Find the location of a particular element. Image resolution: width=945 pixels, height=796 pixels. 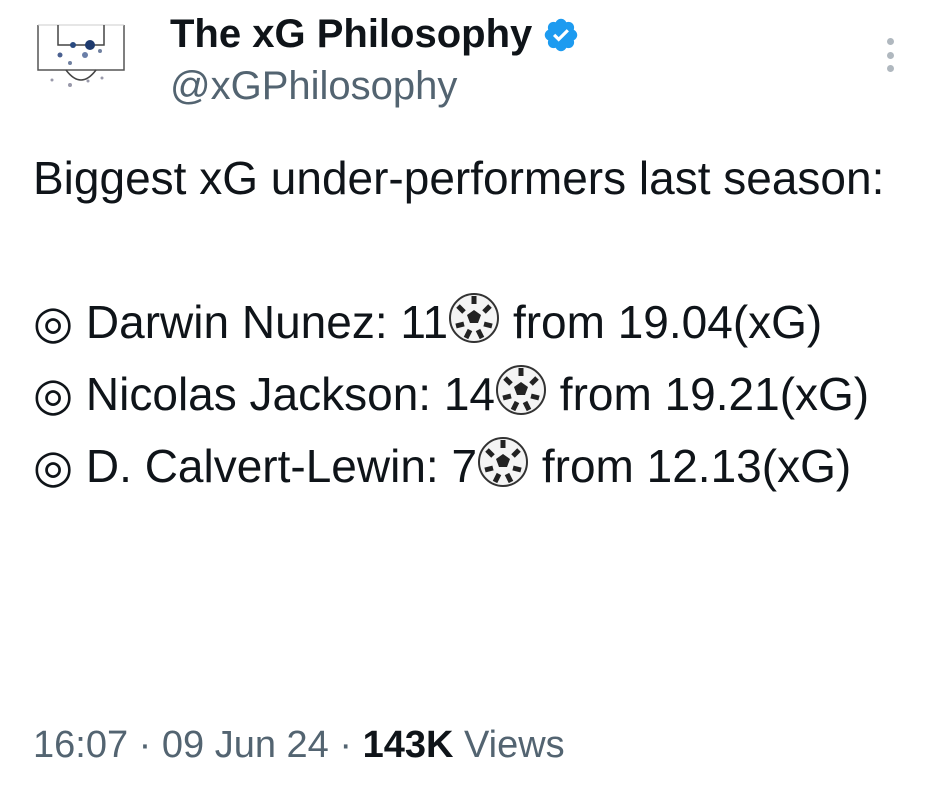

tweet-intro: Biggest xG under-performers last season: is located at coordinates (459, 178).